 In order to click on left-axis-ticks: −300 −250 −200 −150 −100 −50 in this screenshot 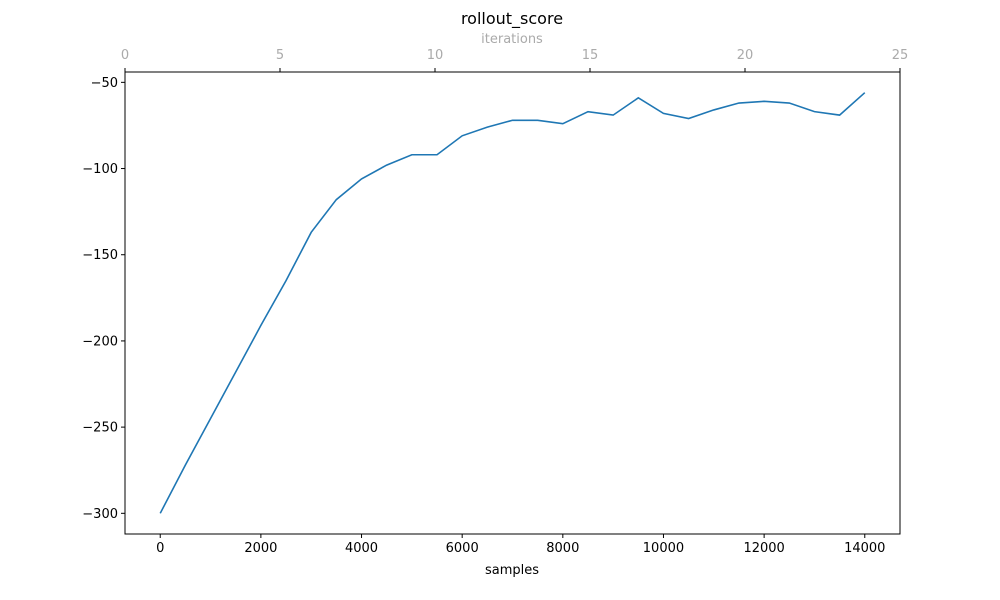, I will do `click(103, 299)`.